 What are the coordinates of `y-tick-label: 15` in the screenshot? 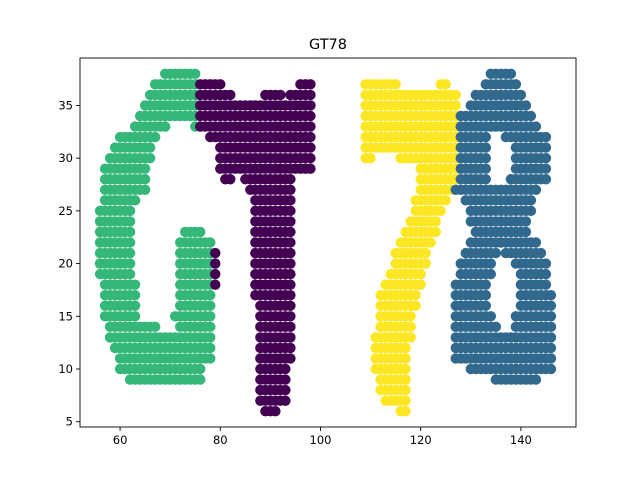 It's located at (65, 316).